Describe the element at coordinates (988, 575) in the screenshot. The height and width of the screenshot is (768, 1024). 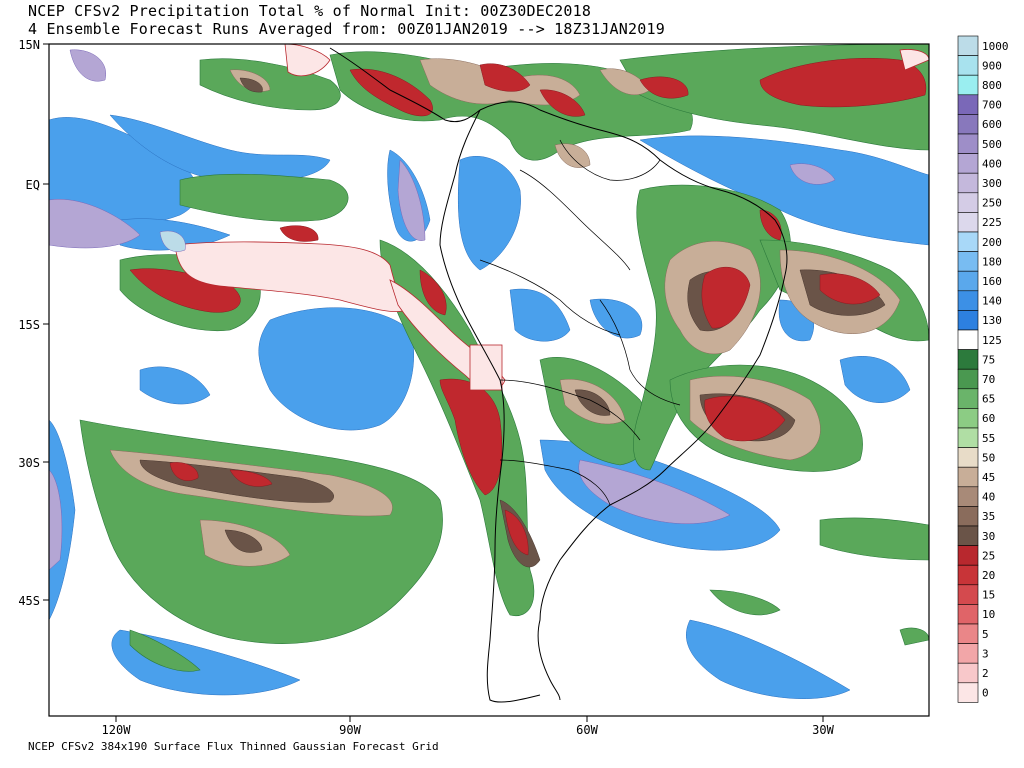
I see `legend-label: 20` at that location.